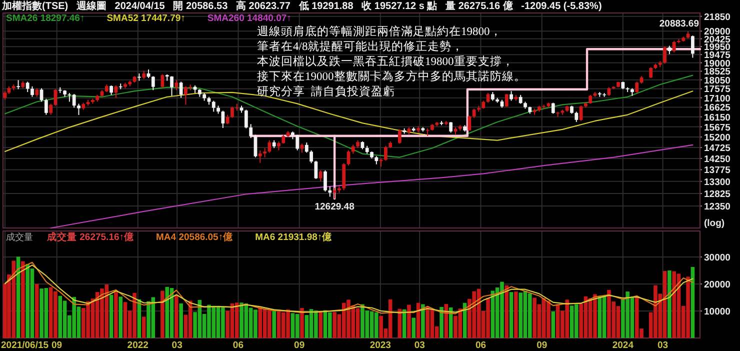 This screenshot has height=351, width=740. I want to click on y-tick-label: 14725, so click(718, 148).